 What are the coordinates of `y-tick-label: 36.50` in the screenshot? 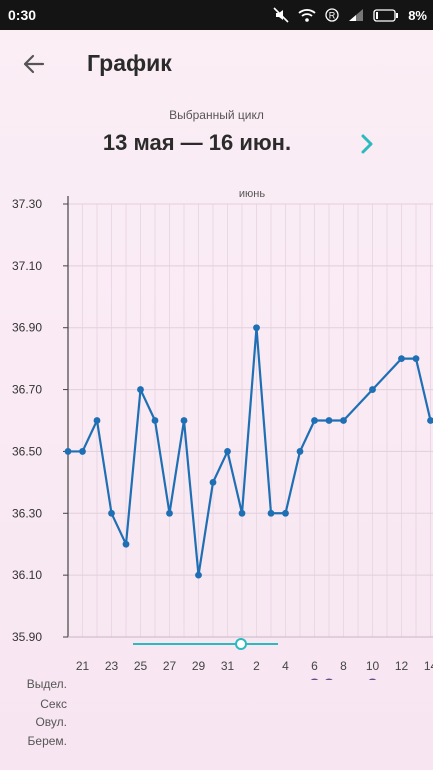 It's located at (27, 451).